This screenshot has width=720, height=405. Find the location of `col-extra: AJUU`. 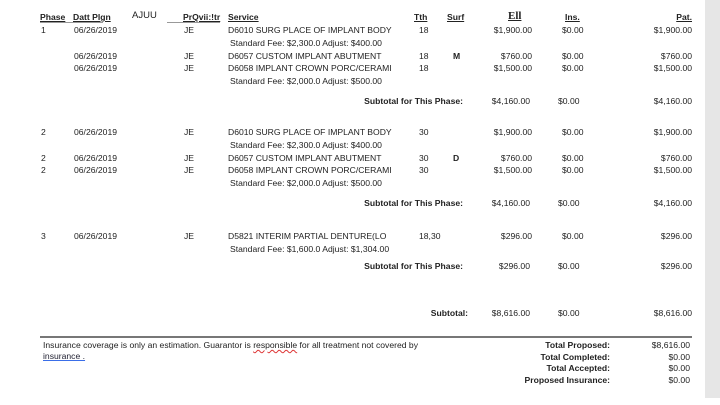

col-extra: AJUU is located at coordinates (144, 15).